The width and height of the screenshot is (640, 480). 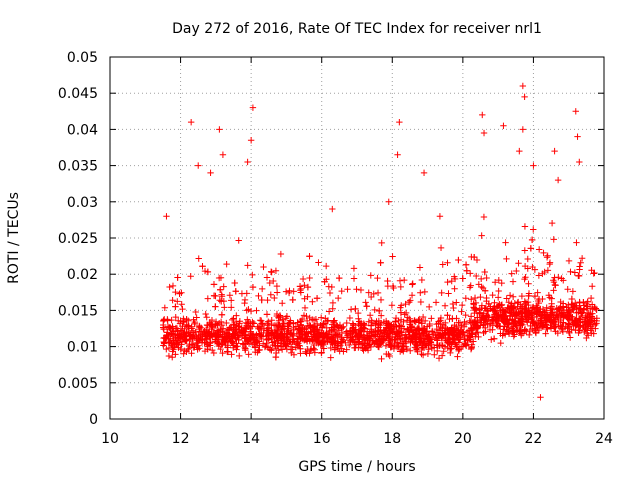 I want to click on x-tick-label: 24, so click(x=604, y=439).